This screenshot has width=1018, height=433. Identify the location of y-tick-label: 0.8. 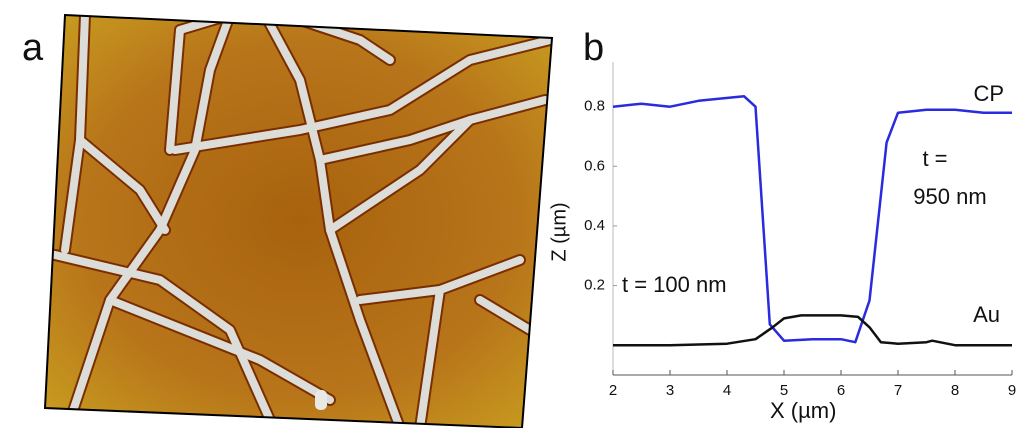
(594, 106).